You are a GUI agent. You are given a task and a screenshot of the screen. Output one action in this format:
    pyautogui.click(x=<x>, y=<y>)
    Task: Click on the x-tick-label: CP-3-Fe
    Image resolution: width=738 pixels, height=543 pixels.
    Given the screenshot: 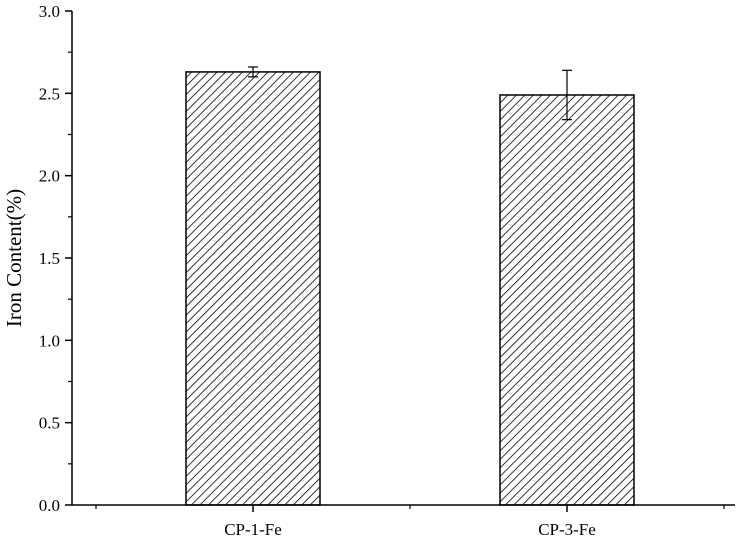 What is the action you would take?
    pyautogui.click(x=567, y=529)
    